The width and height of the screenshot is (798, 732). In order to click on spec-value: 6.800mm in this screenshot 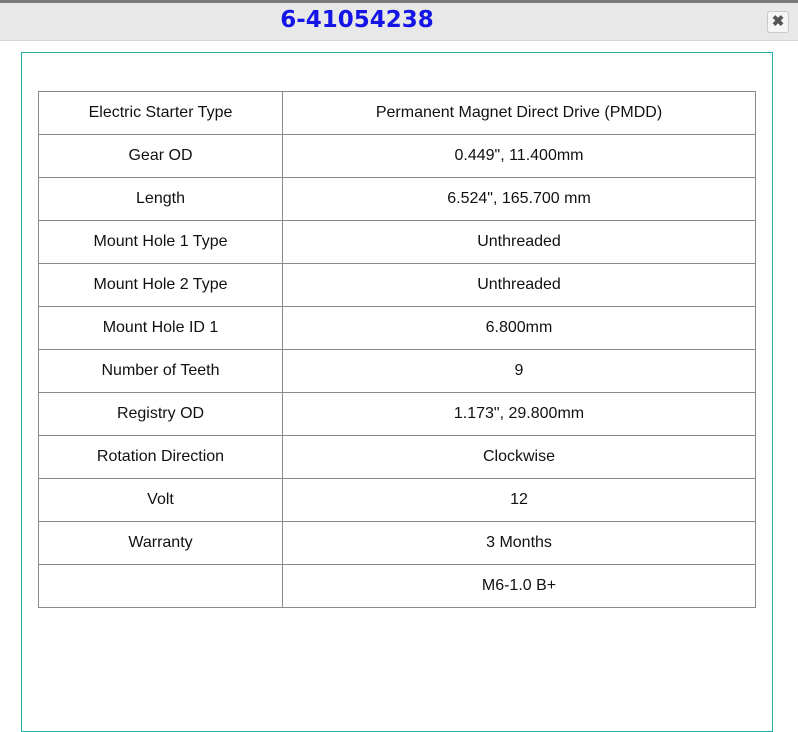, I will do `click(519, 328)`.